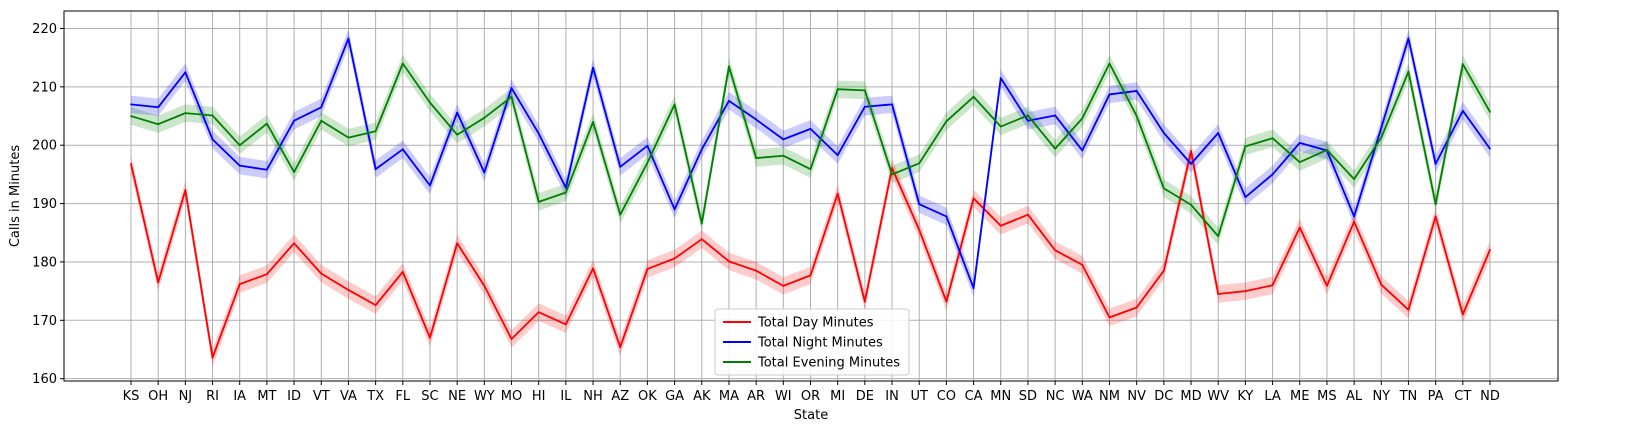 The width and height of the screenshot is (1625, 448). What do you see at coordinates (1299, 396) in the screenshot?
I see `x-tick-label: ME` at bounding box center [1299, 396].